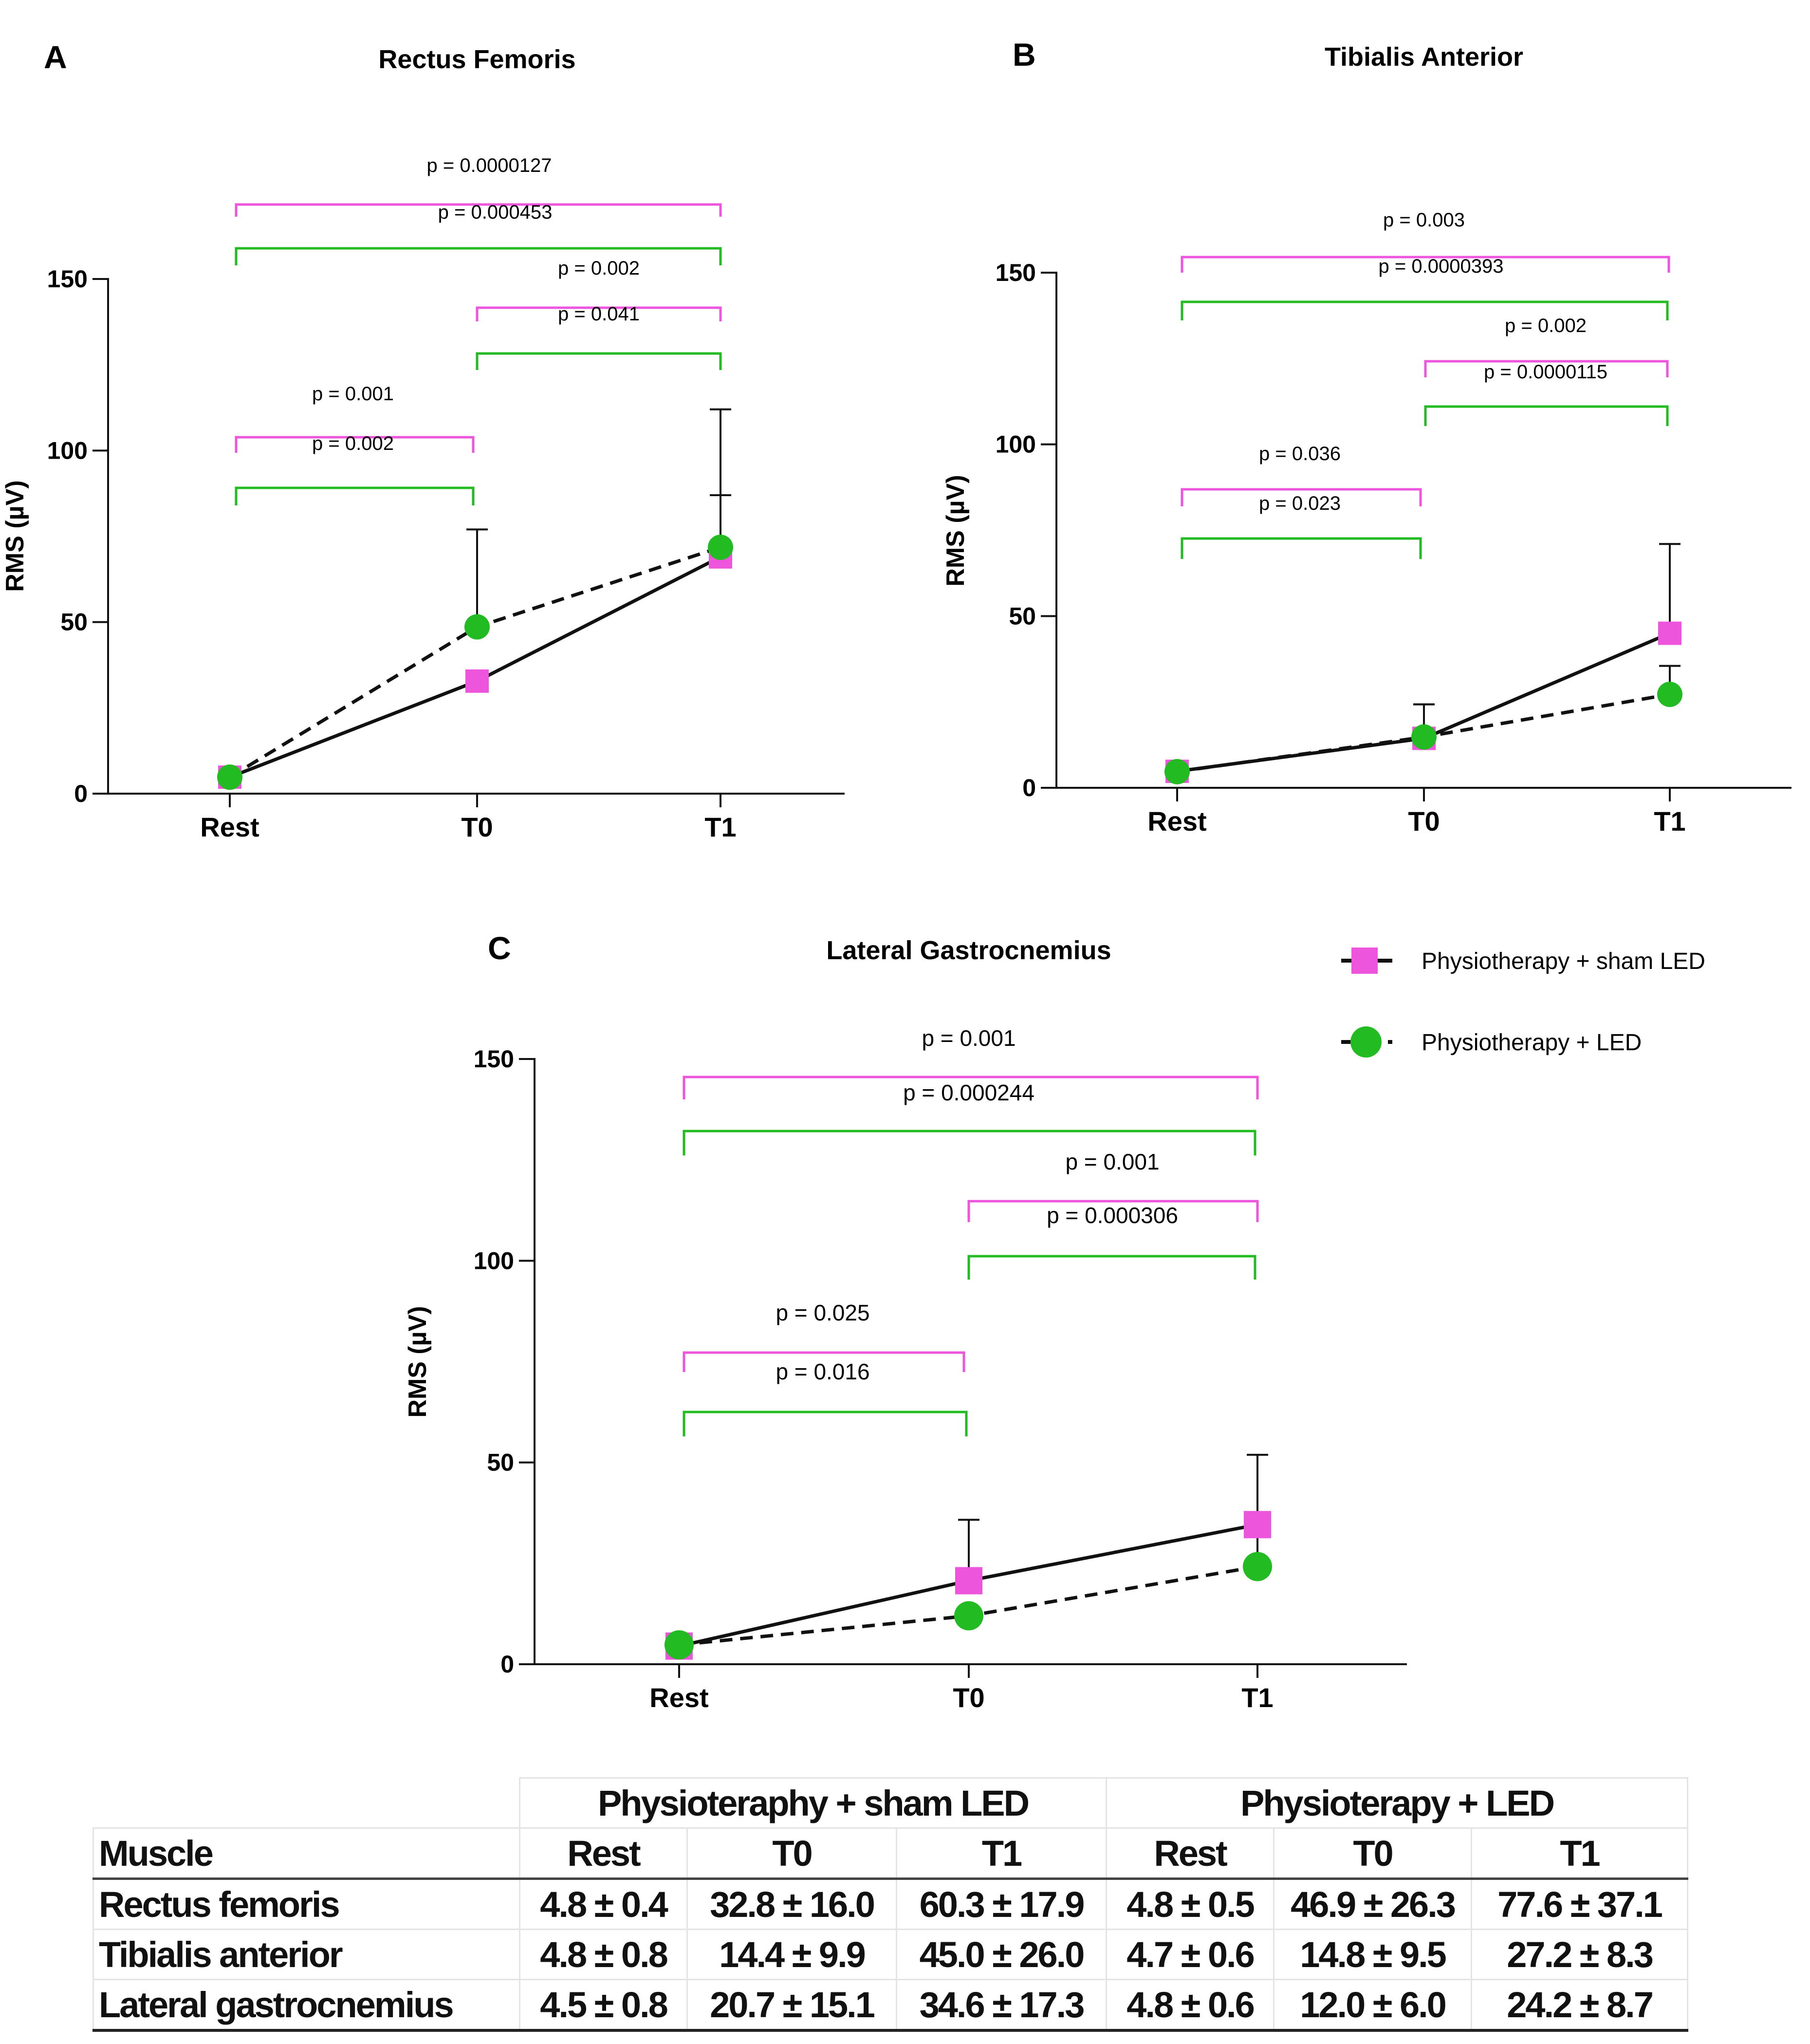 This screenshot has width=1810, height=2044. I want to click on p-value-label: p = 0.0000393, so click(1441, 266).